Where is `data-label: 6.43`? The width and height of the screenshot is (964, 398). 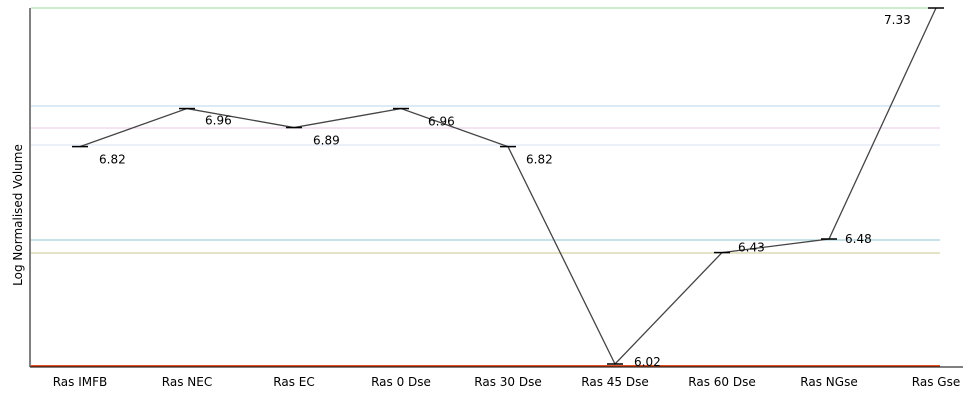
data-label: 6.43 is located at coordinates (751, 248).